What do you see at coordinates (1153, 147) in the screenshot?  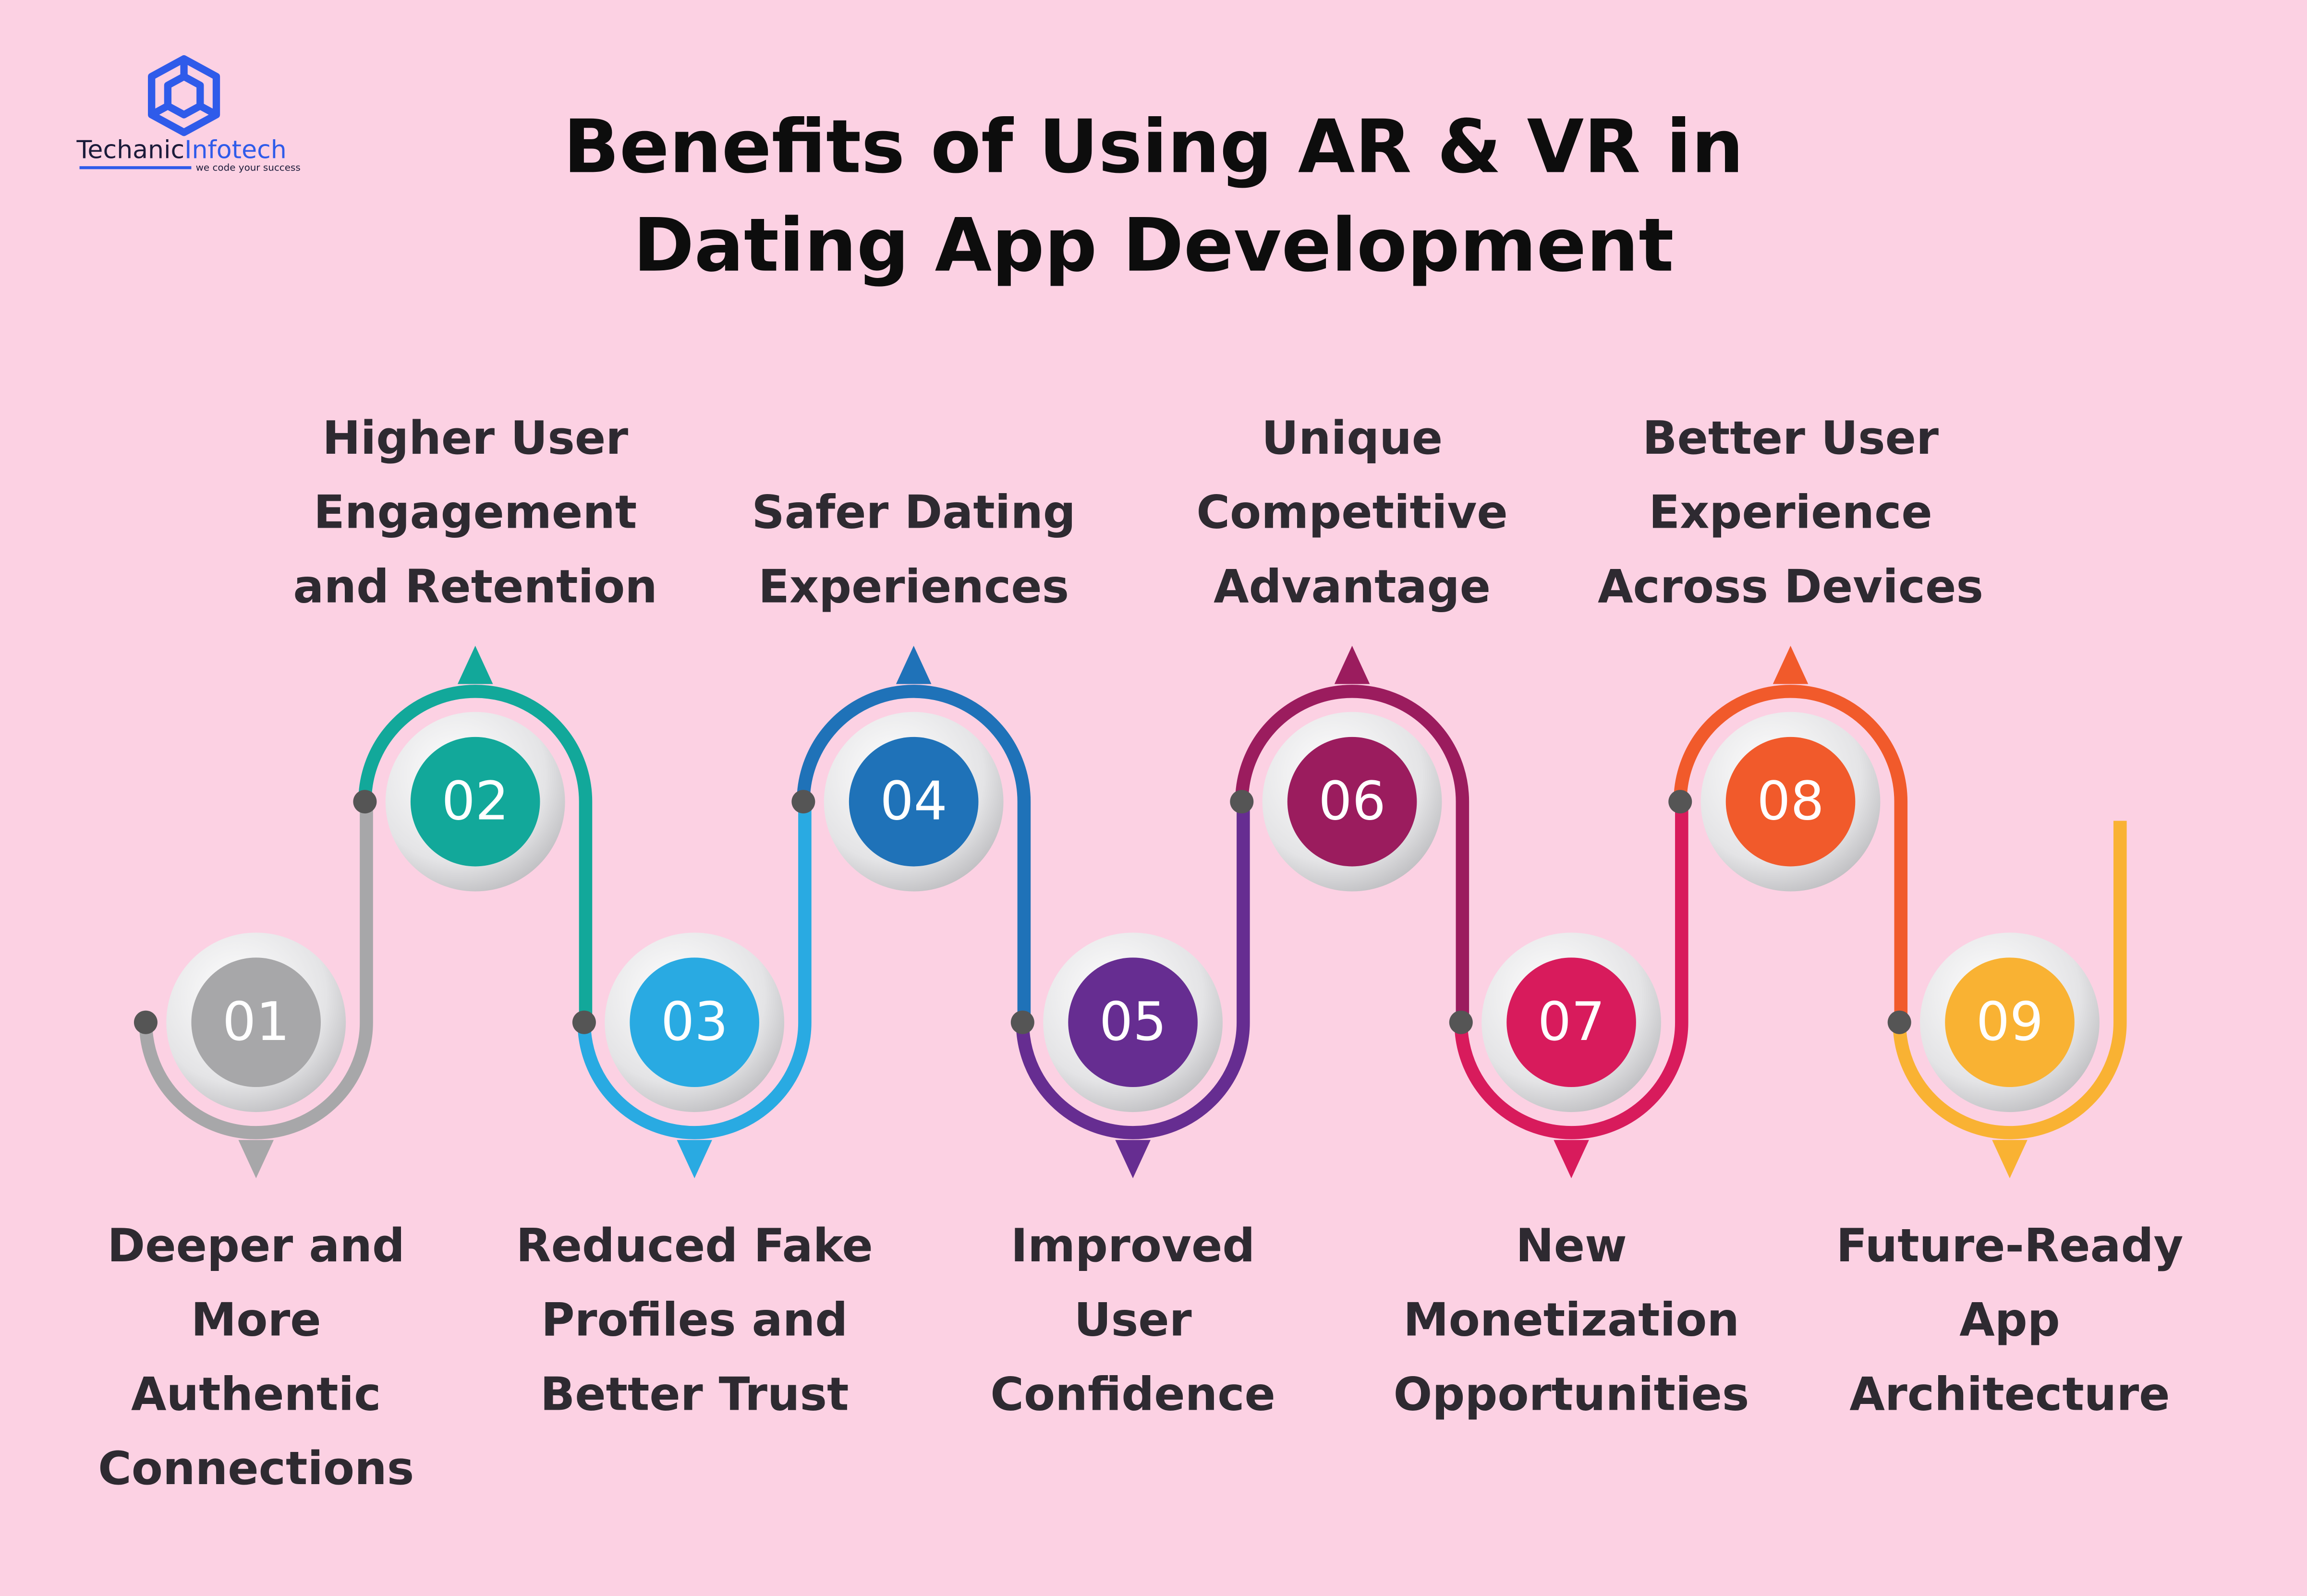 I see `title-line: Benefits of Using AR & VR in` at bounding box center [1153, 147].